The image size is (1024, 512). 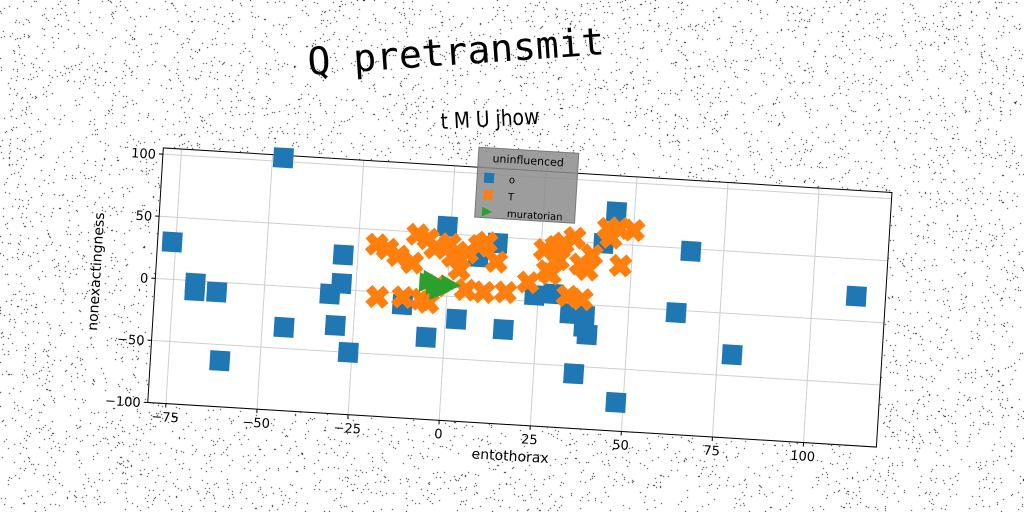 What do you see at coordinates (347, 429) in the screenshot?
I see `x-tick-label: −25` at bounding box center [347, 429].